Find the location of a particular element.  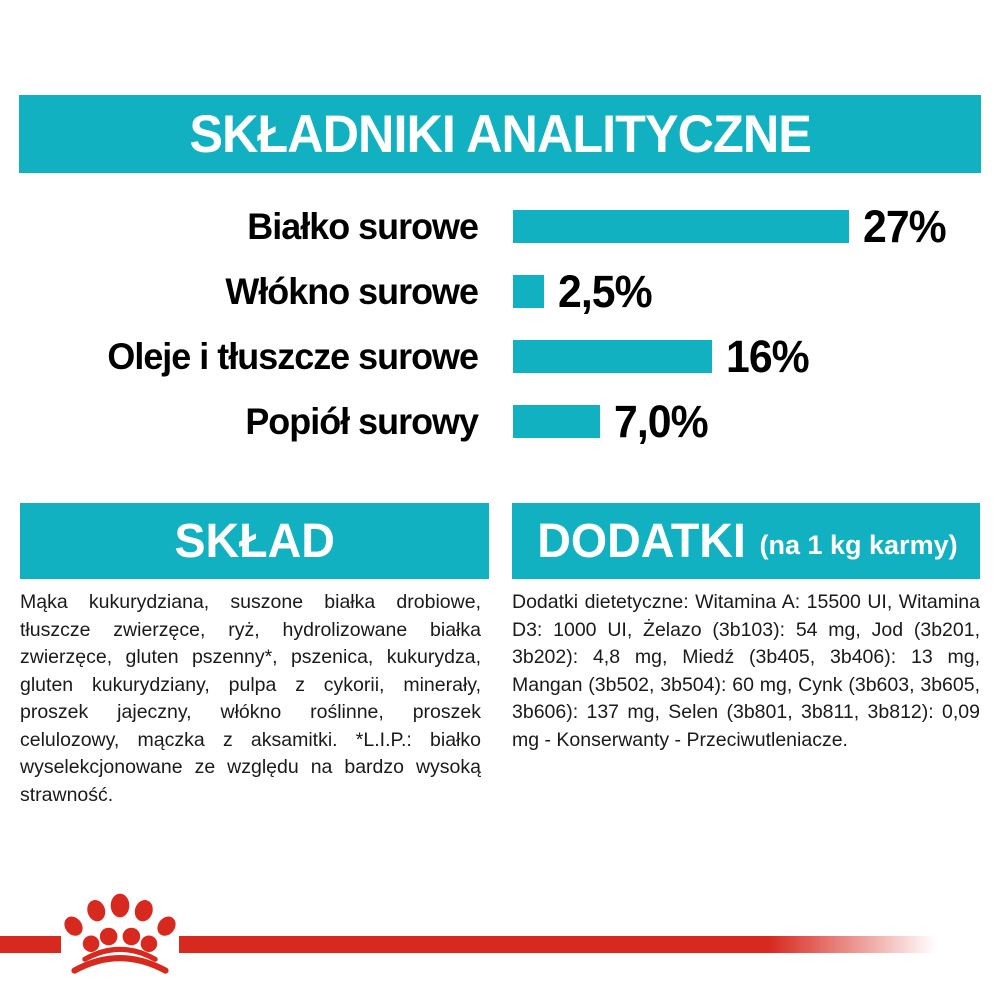

analytical-row-label: Popiół surowy is located at coordinates (362, 421).